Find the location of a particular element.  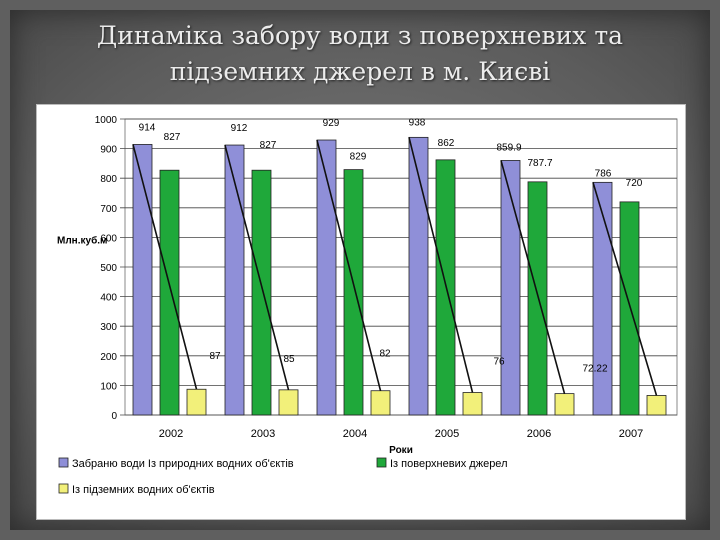

x-tick-label: 2006 is located at coordinates (539, 434).